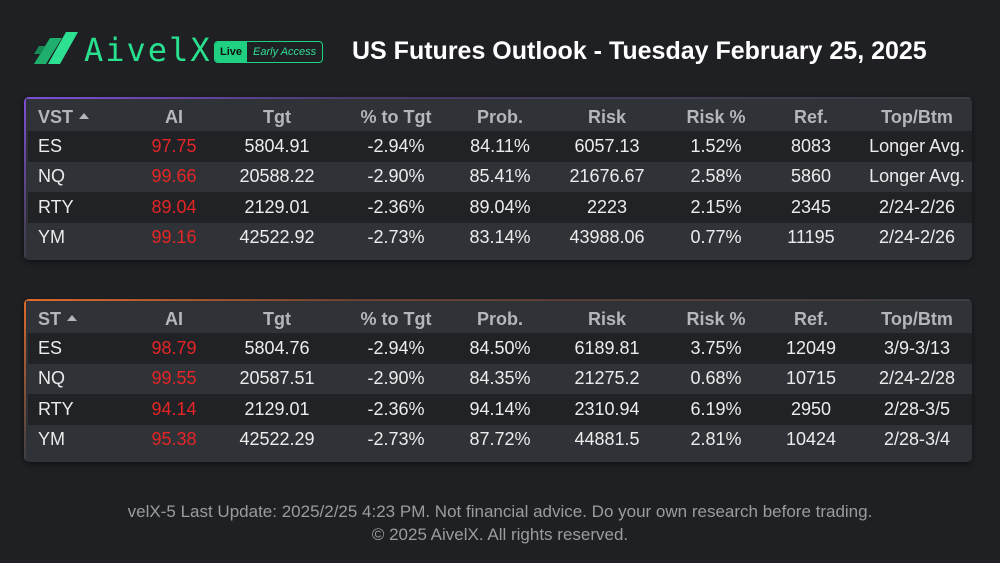  What do you see at coordinates (277, 348) in the screenshot?
I see `target-cell: 5804.76` at bounding box center [277, 348].